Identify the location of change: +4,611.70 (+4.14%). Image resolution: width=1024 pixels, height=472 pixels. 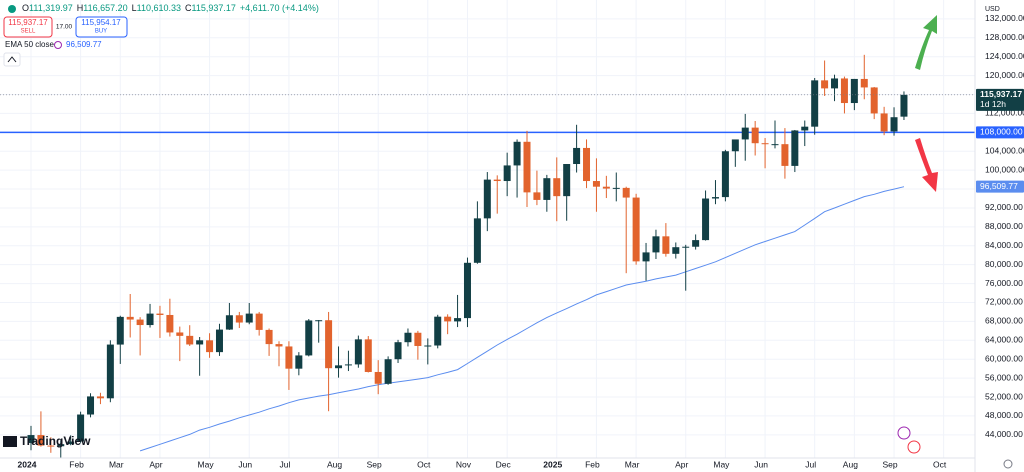
(279, 8).